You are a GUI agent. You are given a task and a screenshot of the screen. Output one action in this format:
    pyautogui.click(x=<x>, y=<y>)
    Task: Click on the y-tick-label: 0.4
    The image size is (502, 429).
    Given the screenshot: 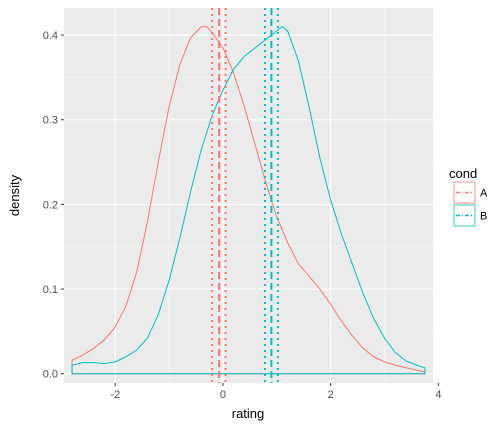 What is the action you would take?
    pyautogui.click(x=50, y=36)
    